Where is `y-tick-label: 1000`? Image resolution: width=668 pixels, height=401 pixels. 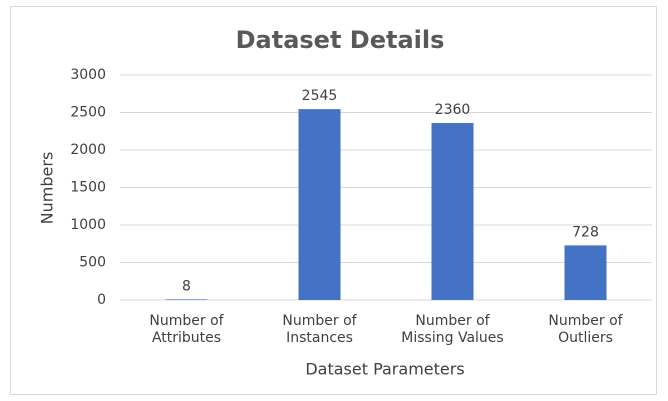
y-tick-label: 1000 is located at coordinates (88, 225).